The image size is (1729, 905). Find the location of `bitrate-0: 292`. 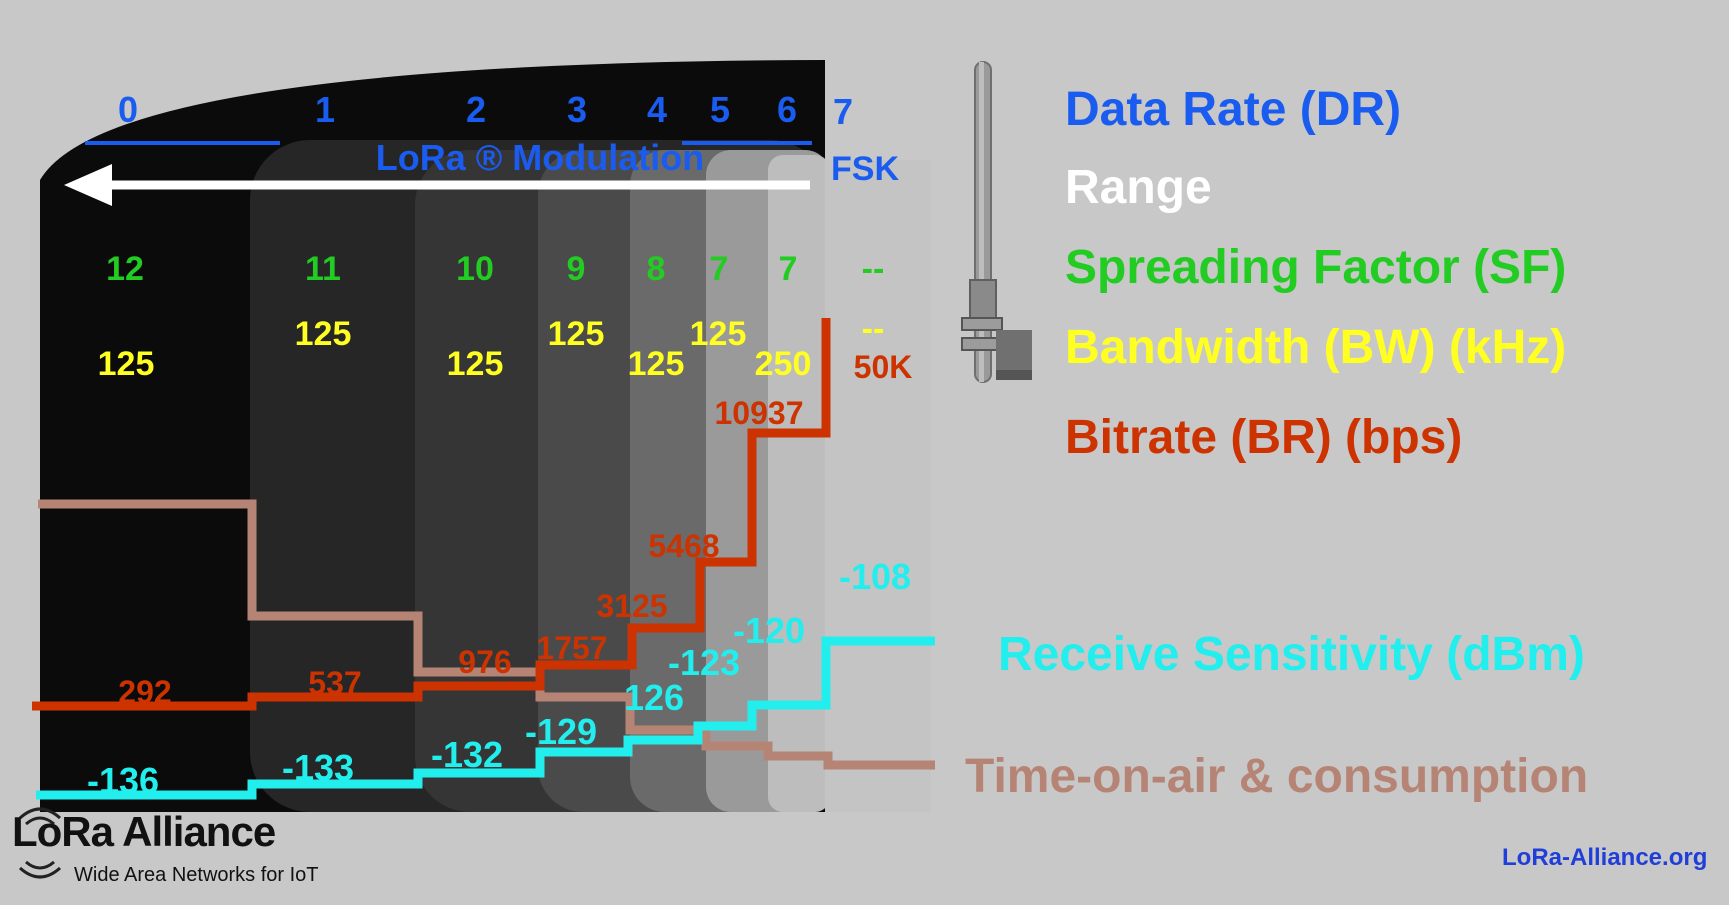

bitrate-0: 292 is located at coordinates (144, 692).